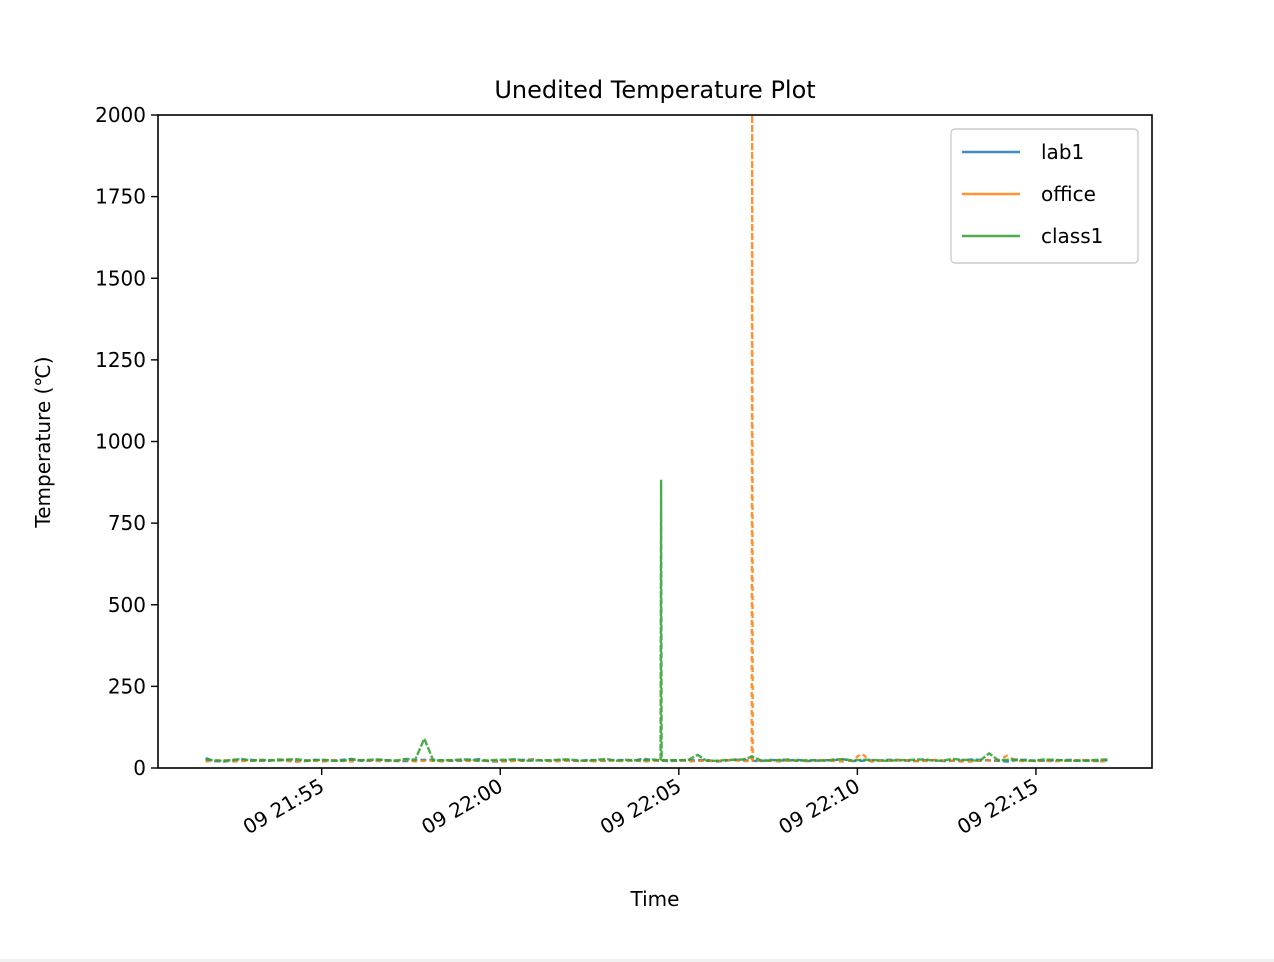 This screenshot has width=1274, height=962. I want to click on y-tick-label: 1250, so click(120, 360).